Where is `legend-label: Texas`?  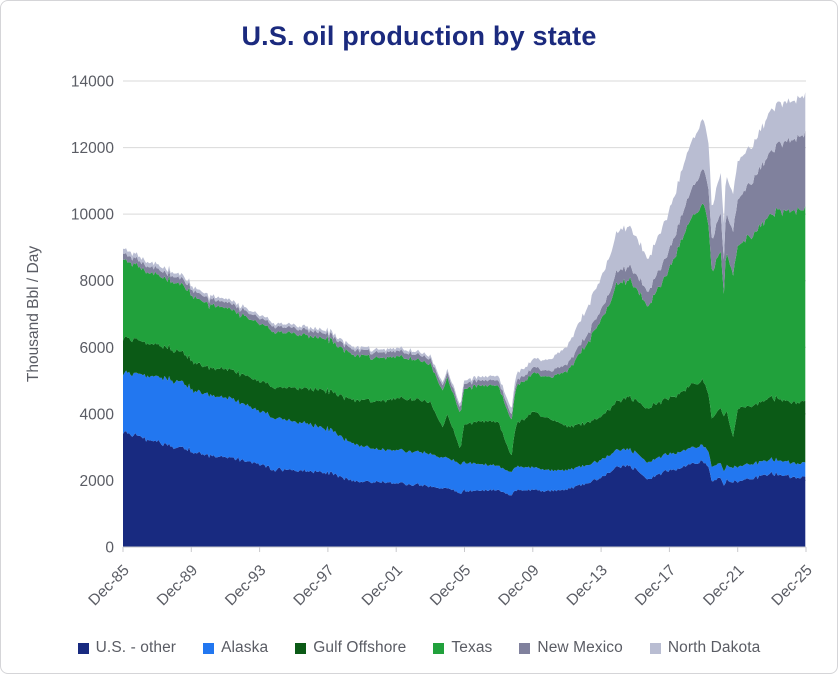 legend-label: Texas is located at coordinates (472, 647).